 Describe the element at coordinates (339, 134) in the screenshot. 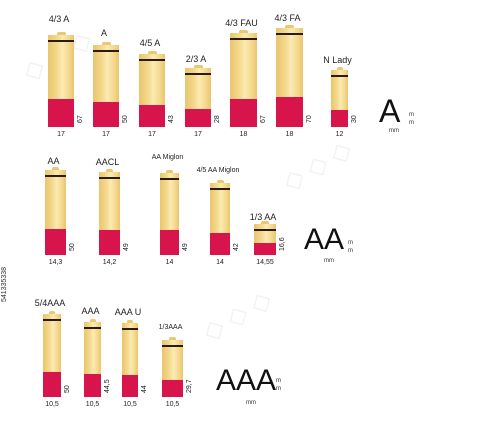

I see `battery-diameter: 12` at that location.